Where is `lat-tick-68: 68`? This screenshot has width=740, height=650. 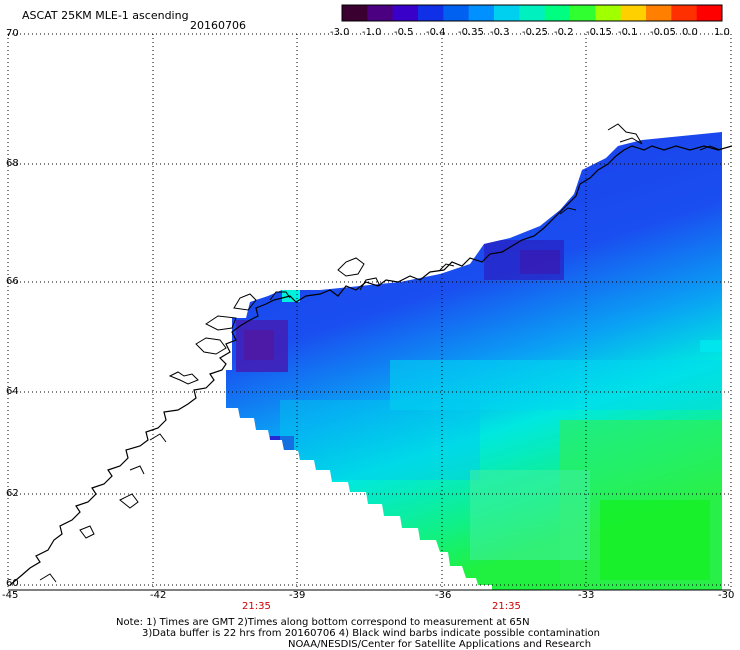 lat-tick-68: 68 is located at coordinates (12, 163).